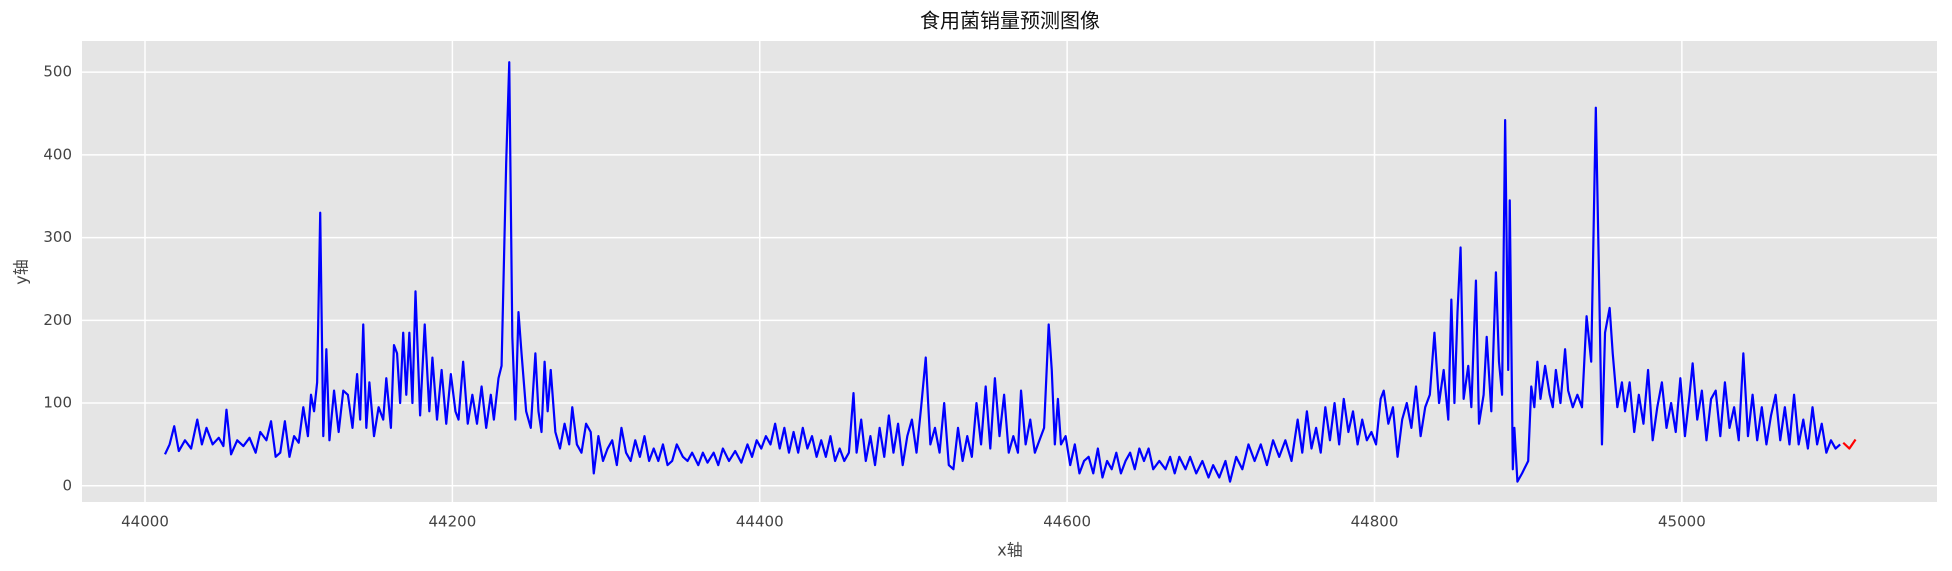  What do you see at coordinates (1682, 522) in the screenshot?
I see `x-tick-label: 45000` at bounding box center [1682, 522].